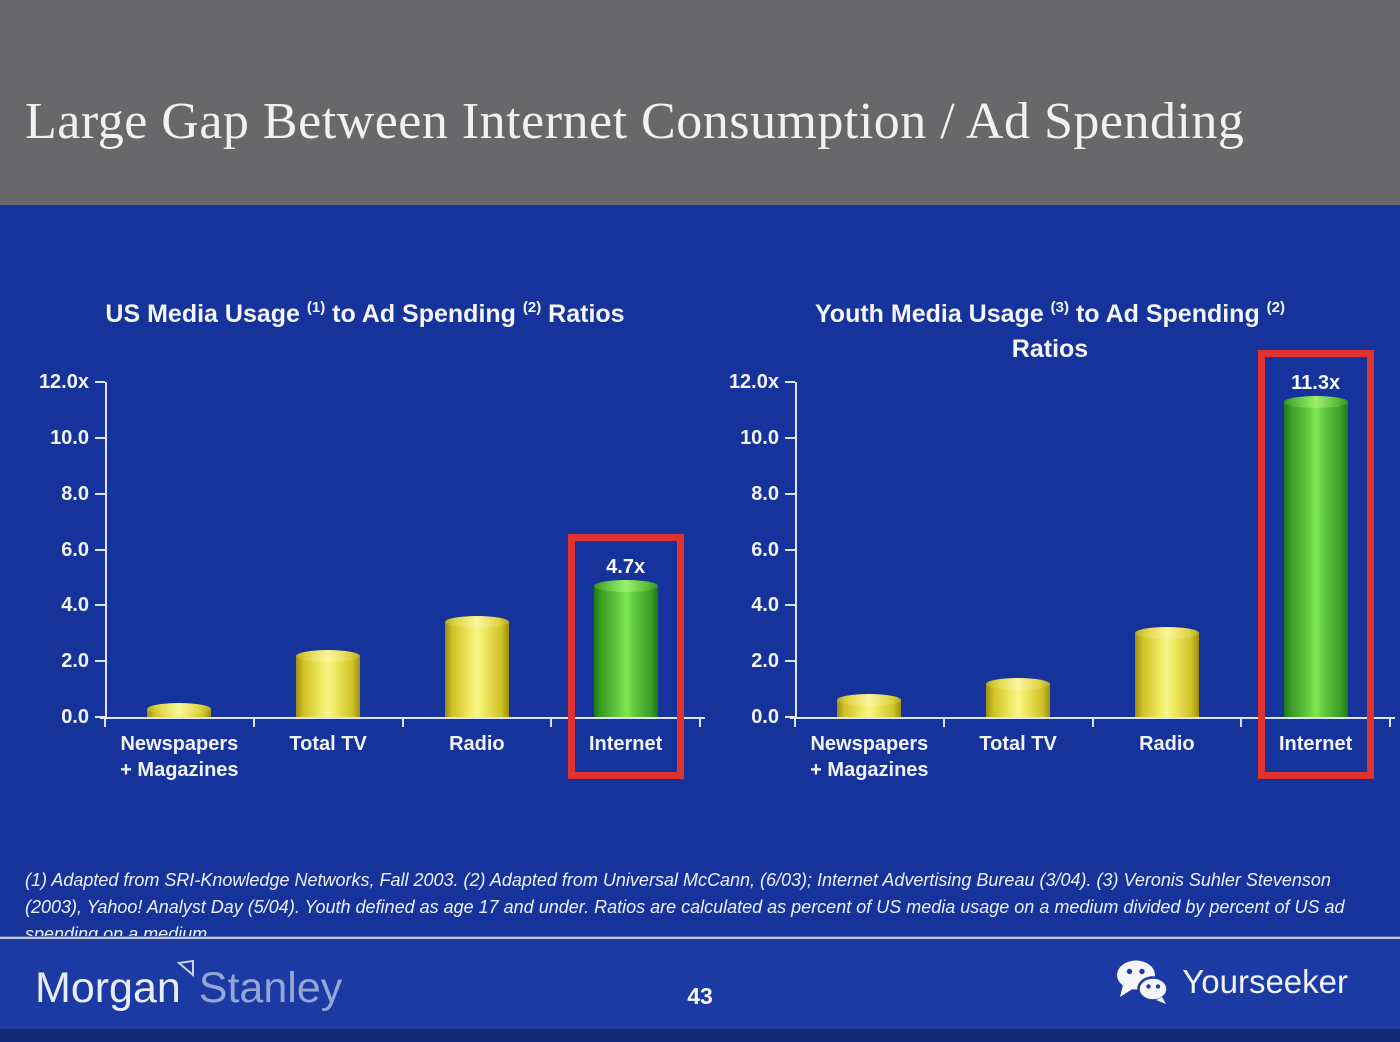 The width and height of the screenshot is (1400, 1042). What do you see at coordinates (700, 938) in the screenshot?
I see `footnote-divider` at bounding box center [700, 938].